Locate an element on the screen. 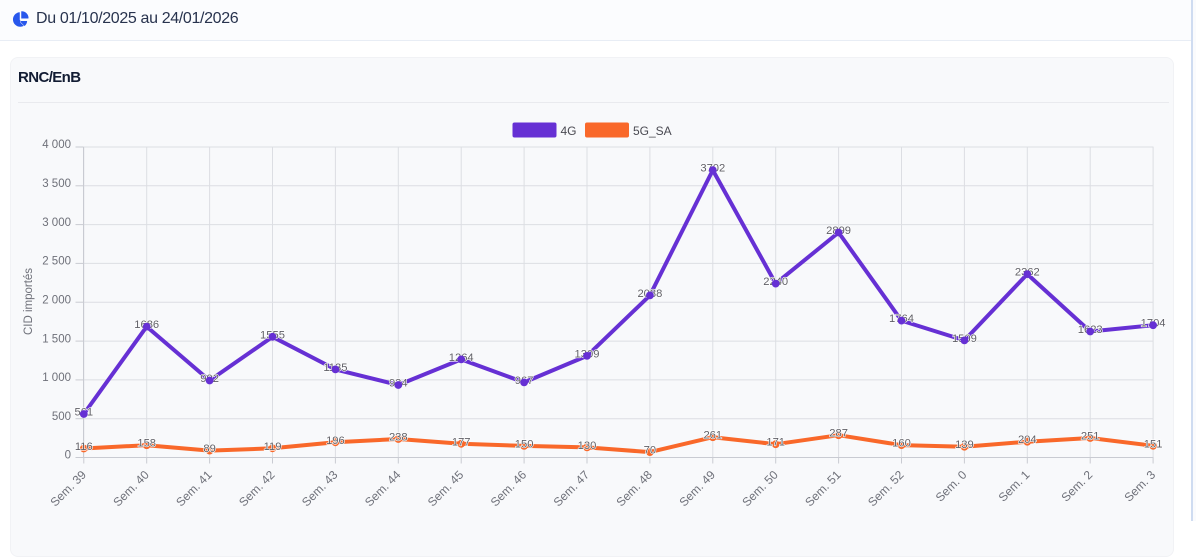 The height and width of the screenshot is (557, 1196). svg-text: Sem. 46 is located at coordinates (509, 489).